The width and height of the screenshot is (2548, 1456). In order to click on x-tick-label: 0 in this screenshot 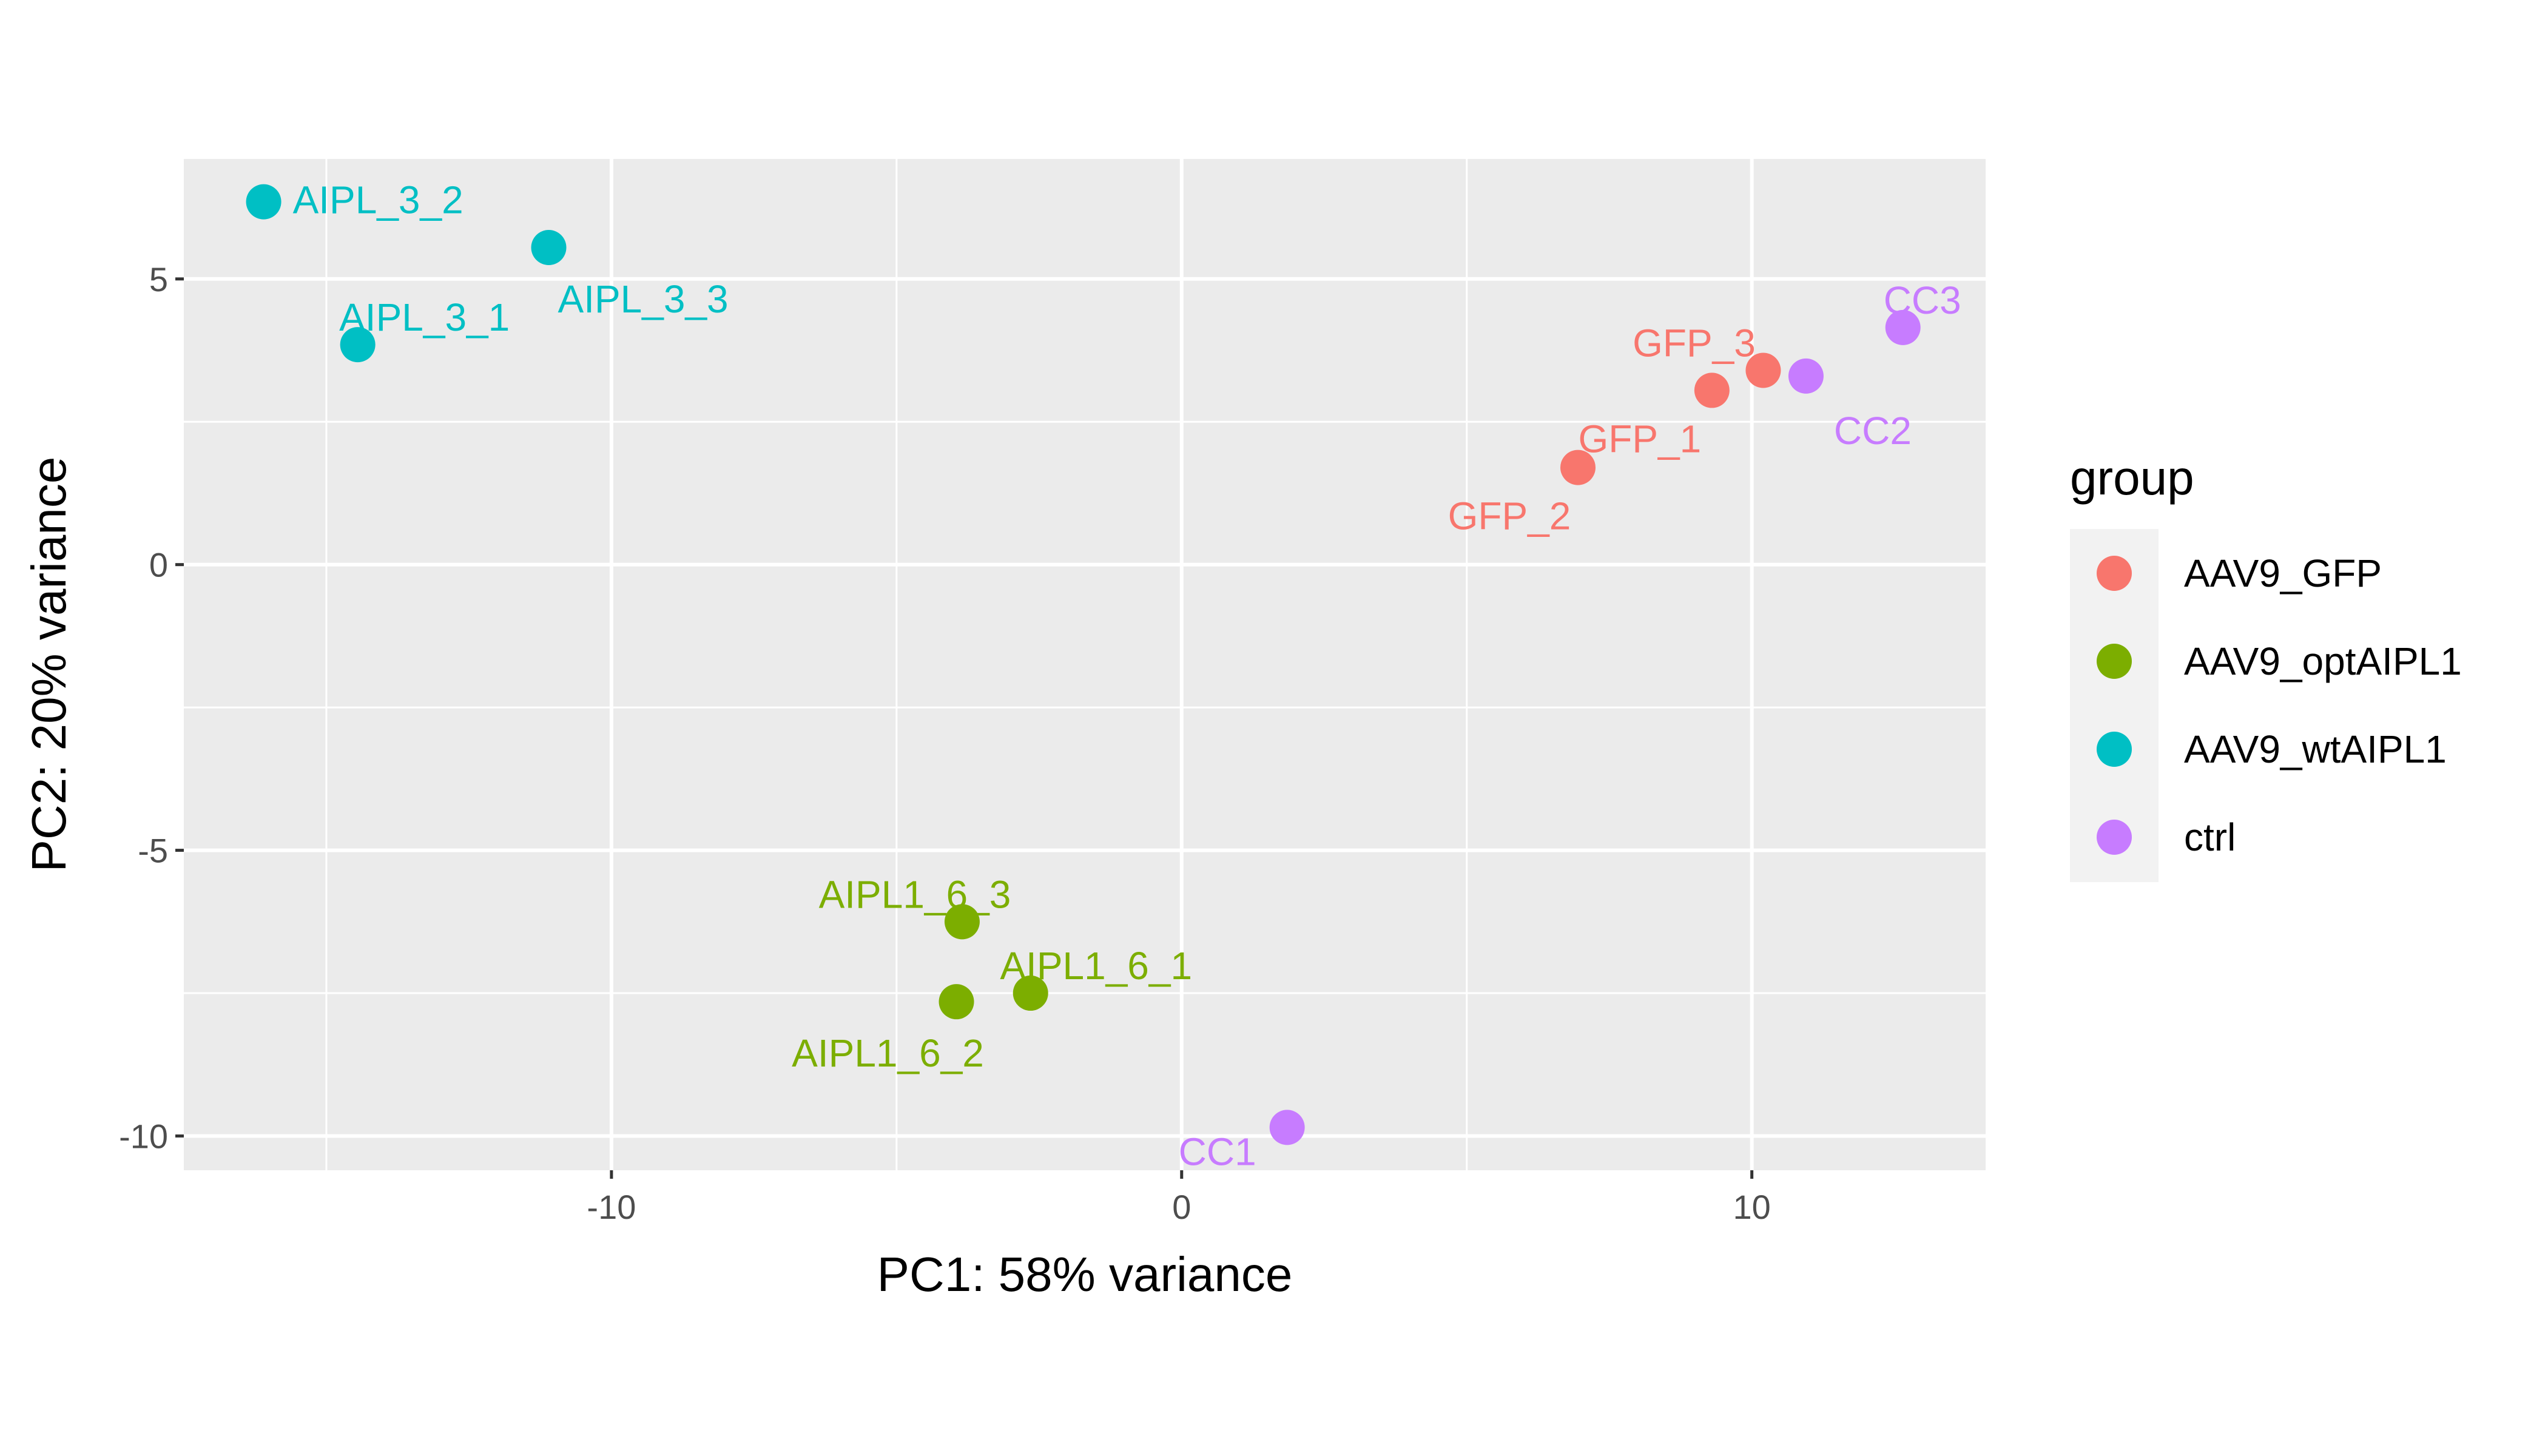, I will do `click(1181, 1207)`.